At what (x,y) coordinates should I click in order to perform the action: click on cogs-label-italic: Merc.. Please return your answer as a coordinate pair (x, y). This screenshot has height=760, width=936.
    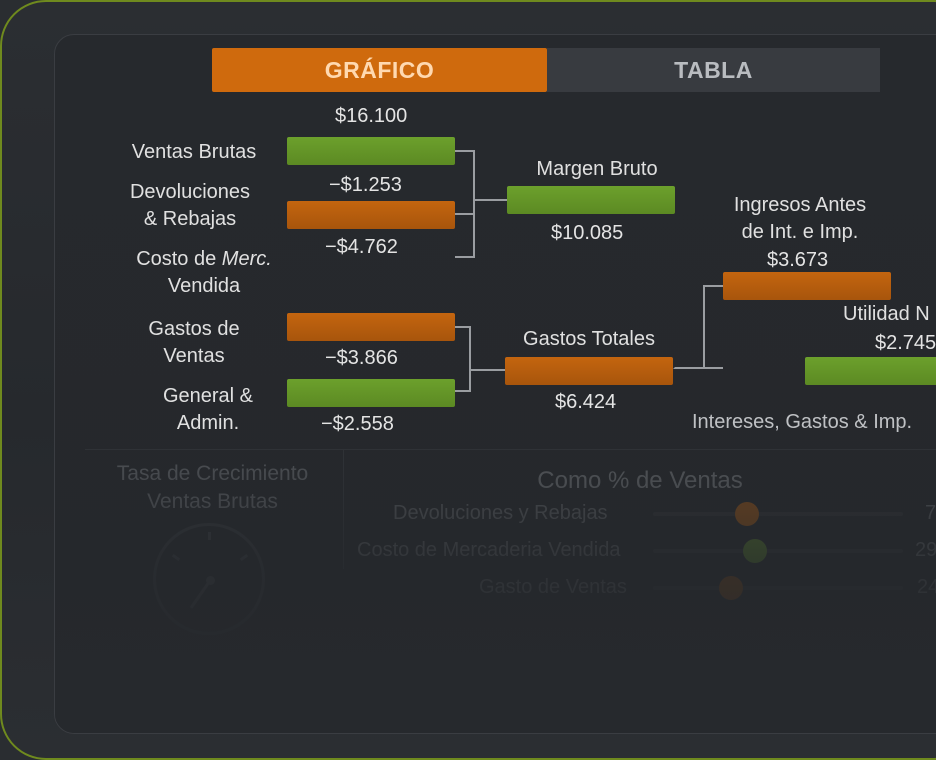
    Looking at the image, I should click on (246, 259).